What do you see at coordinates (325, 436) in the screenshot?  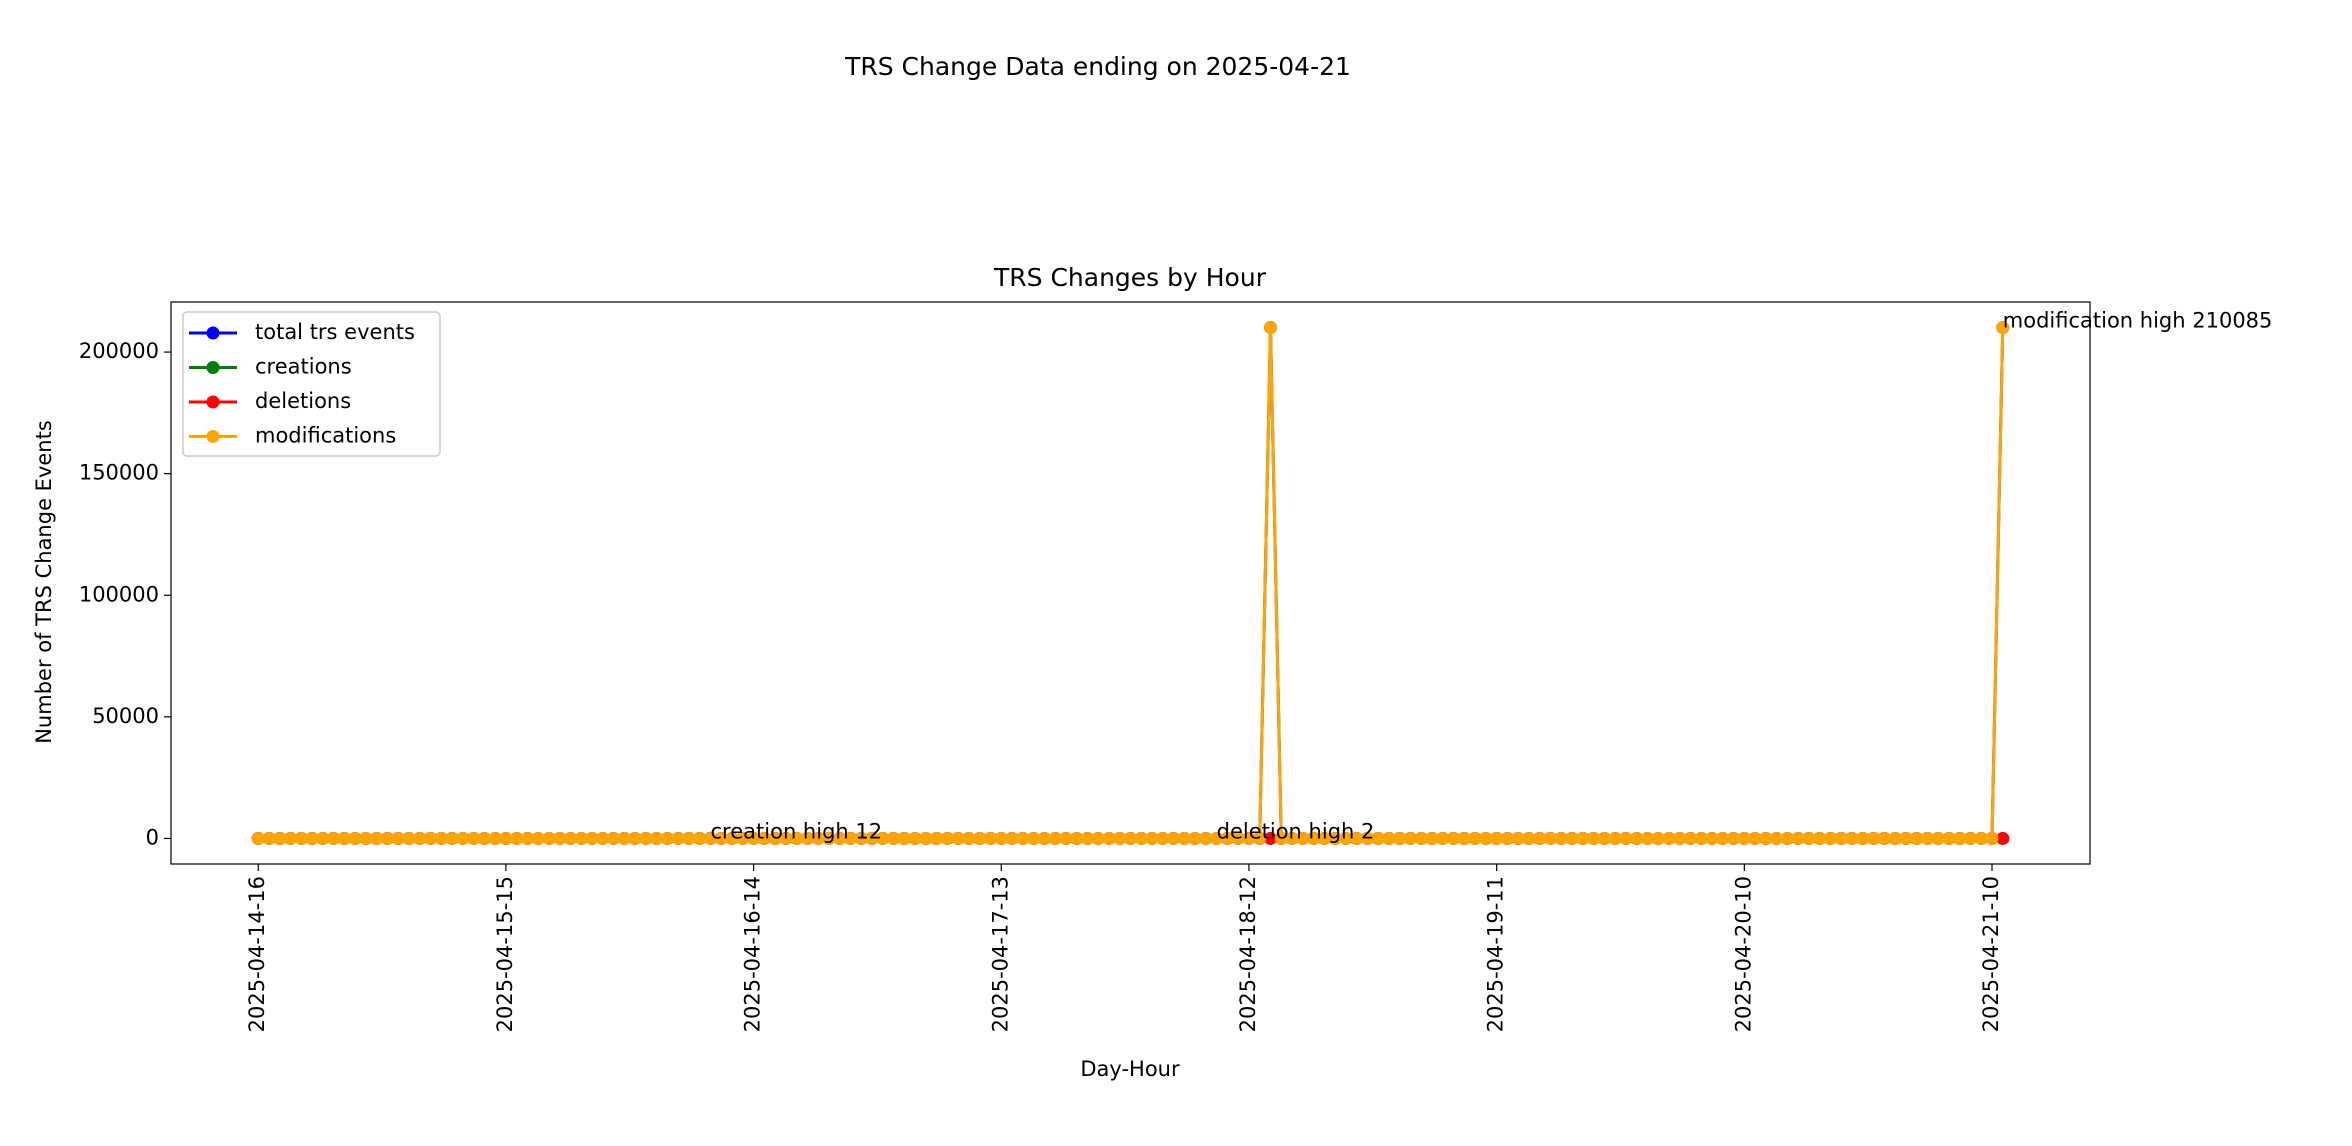 I see `legend-label: modifications` at bounding box center [325, 436].